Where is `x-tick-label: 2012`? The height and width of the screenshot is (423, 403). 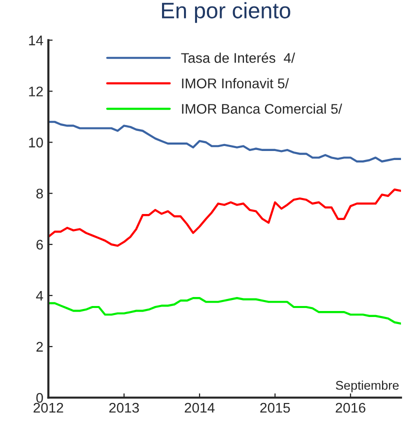
x-tick-label: 2012 is located at coordinates (49, 407).